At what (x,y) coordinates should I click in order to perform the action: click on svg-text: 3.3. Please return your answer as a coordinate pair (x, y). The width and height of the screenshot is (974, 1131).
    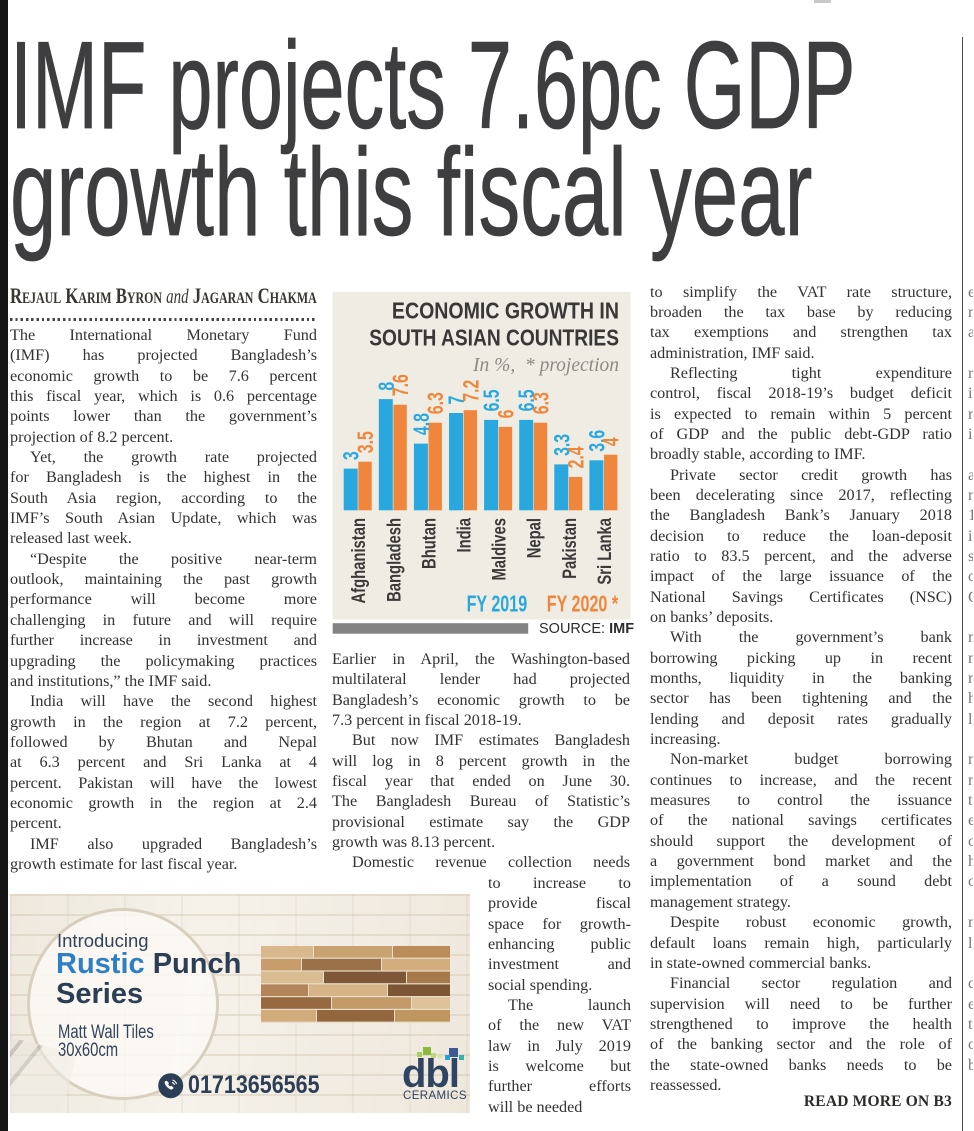
    Looking at the image, I should click on (563, 445).